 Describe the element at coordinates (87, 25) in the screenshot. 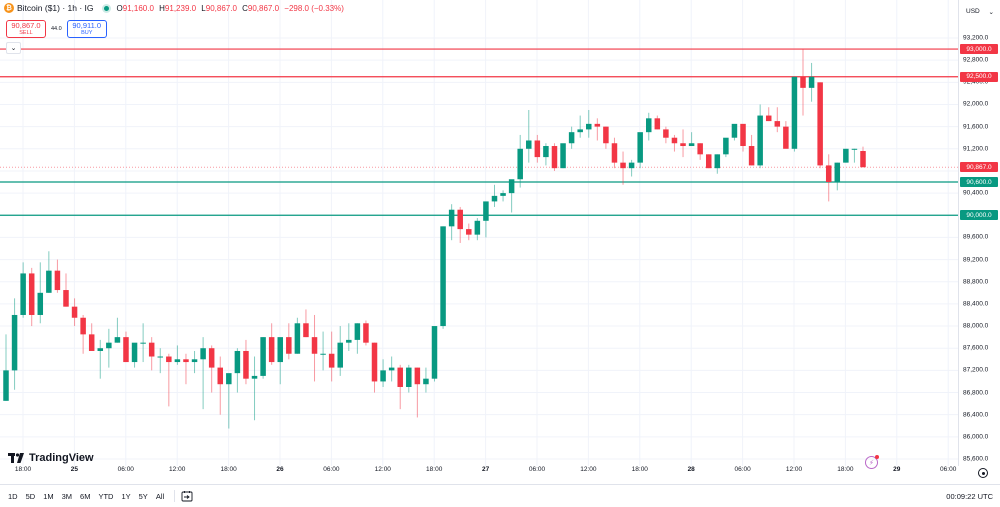

I see `buy-price: 90,911.0` at that location.